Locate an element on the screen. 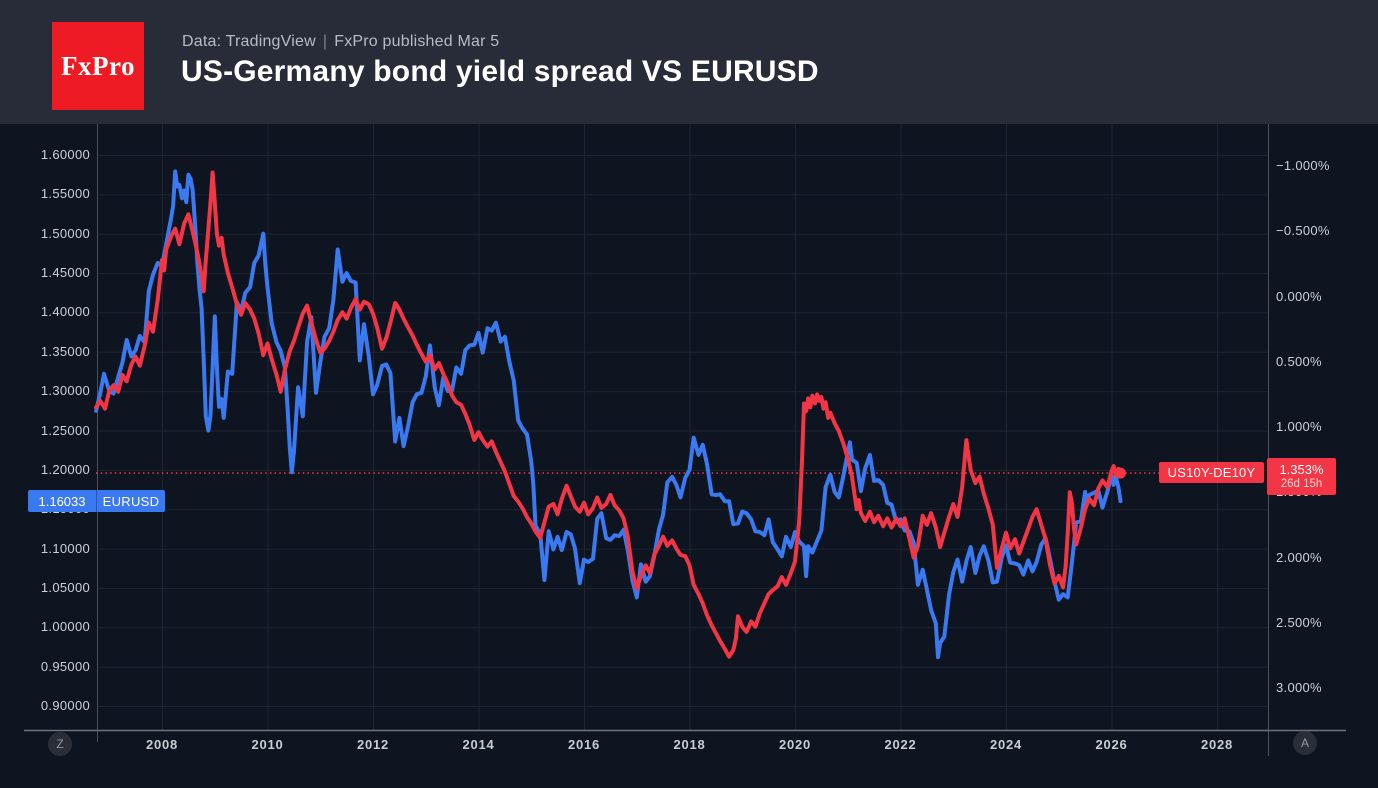 The image size is (1378, 788). bar-countdown: 26d 15h is located at coordinates (1301, 483).